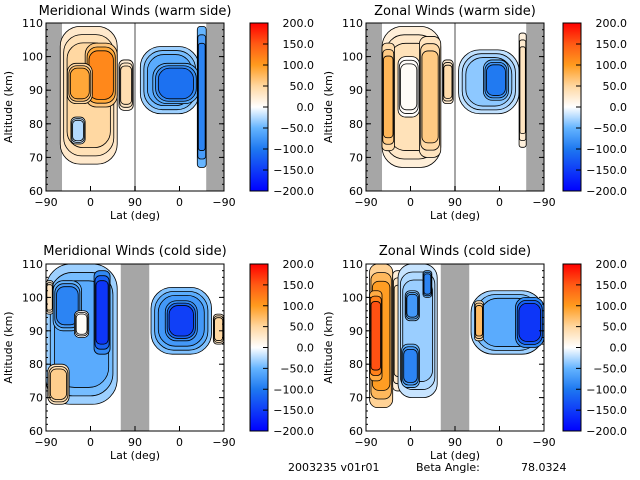  What do you see at coordinates (135, 11) in the screenshot?
I see `panel-title: Meridional Winds (warm side)` at bounding box center [135, 11].